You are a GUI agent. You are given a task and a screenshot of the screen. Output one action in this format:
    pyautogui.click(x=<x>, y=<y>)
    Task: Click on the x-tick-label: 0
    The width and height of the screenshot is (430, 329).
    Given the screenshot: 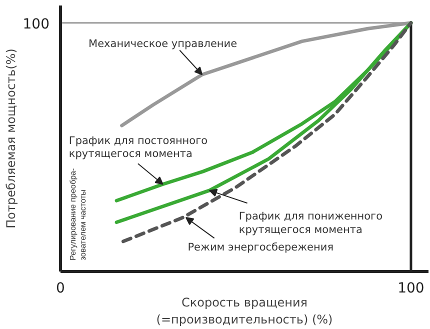 What is the action you would take?
    pyautogui.click(x=60, y=288)
    